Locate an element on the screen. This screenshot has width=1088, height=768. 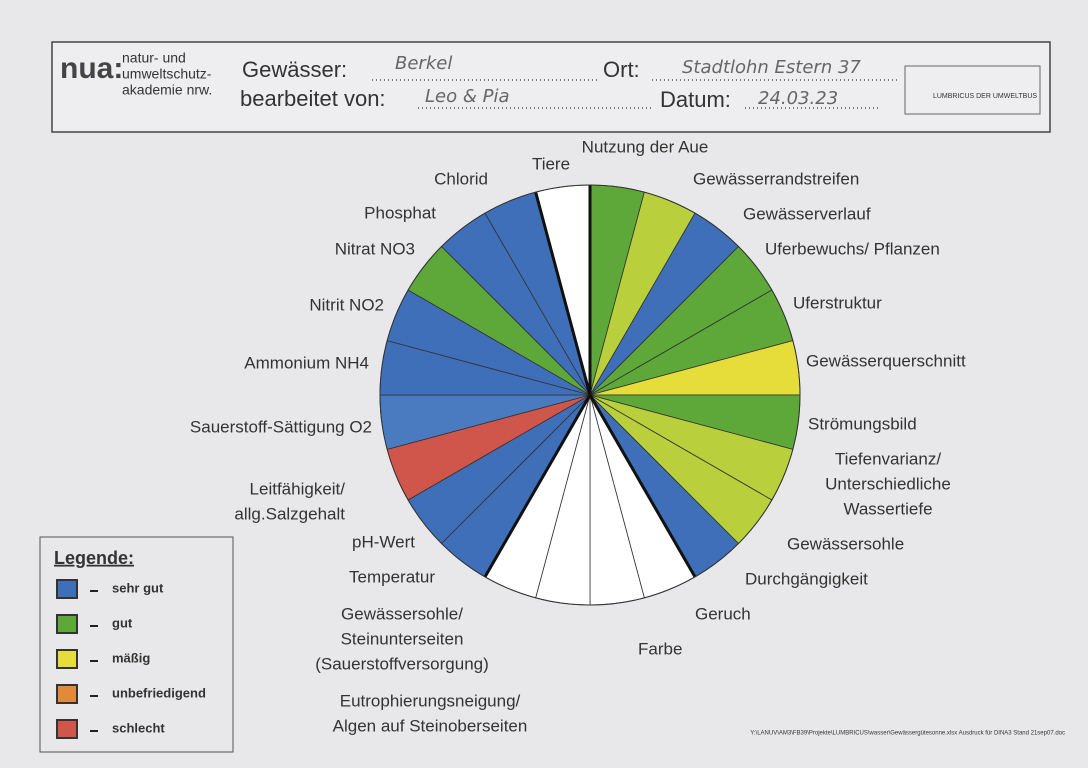
segment-label: Geruch is located at coordinates (723, 613).